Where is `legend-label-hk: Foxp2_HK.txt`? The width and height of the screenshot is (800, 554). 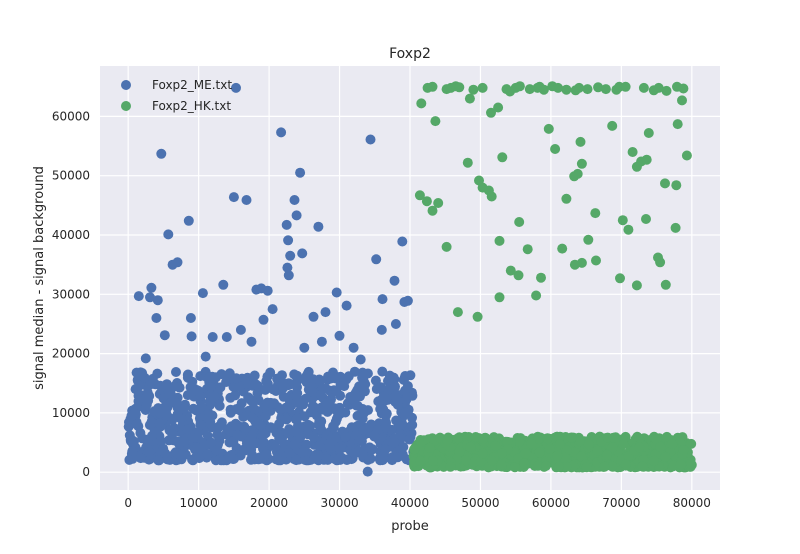 legend-label-hk: Foxp2_HK.txt is located at coordinates (191, 106).